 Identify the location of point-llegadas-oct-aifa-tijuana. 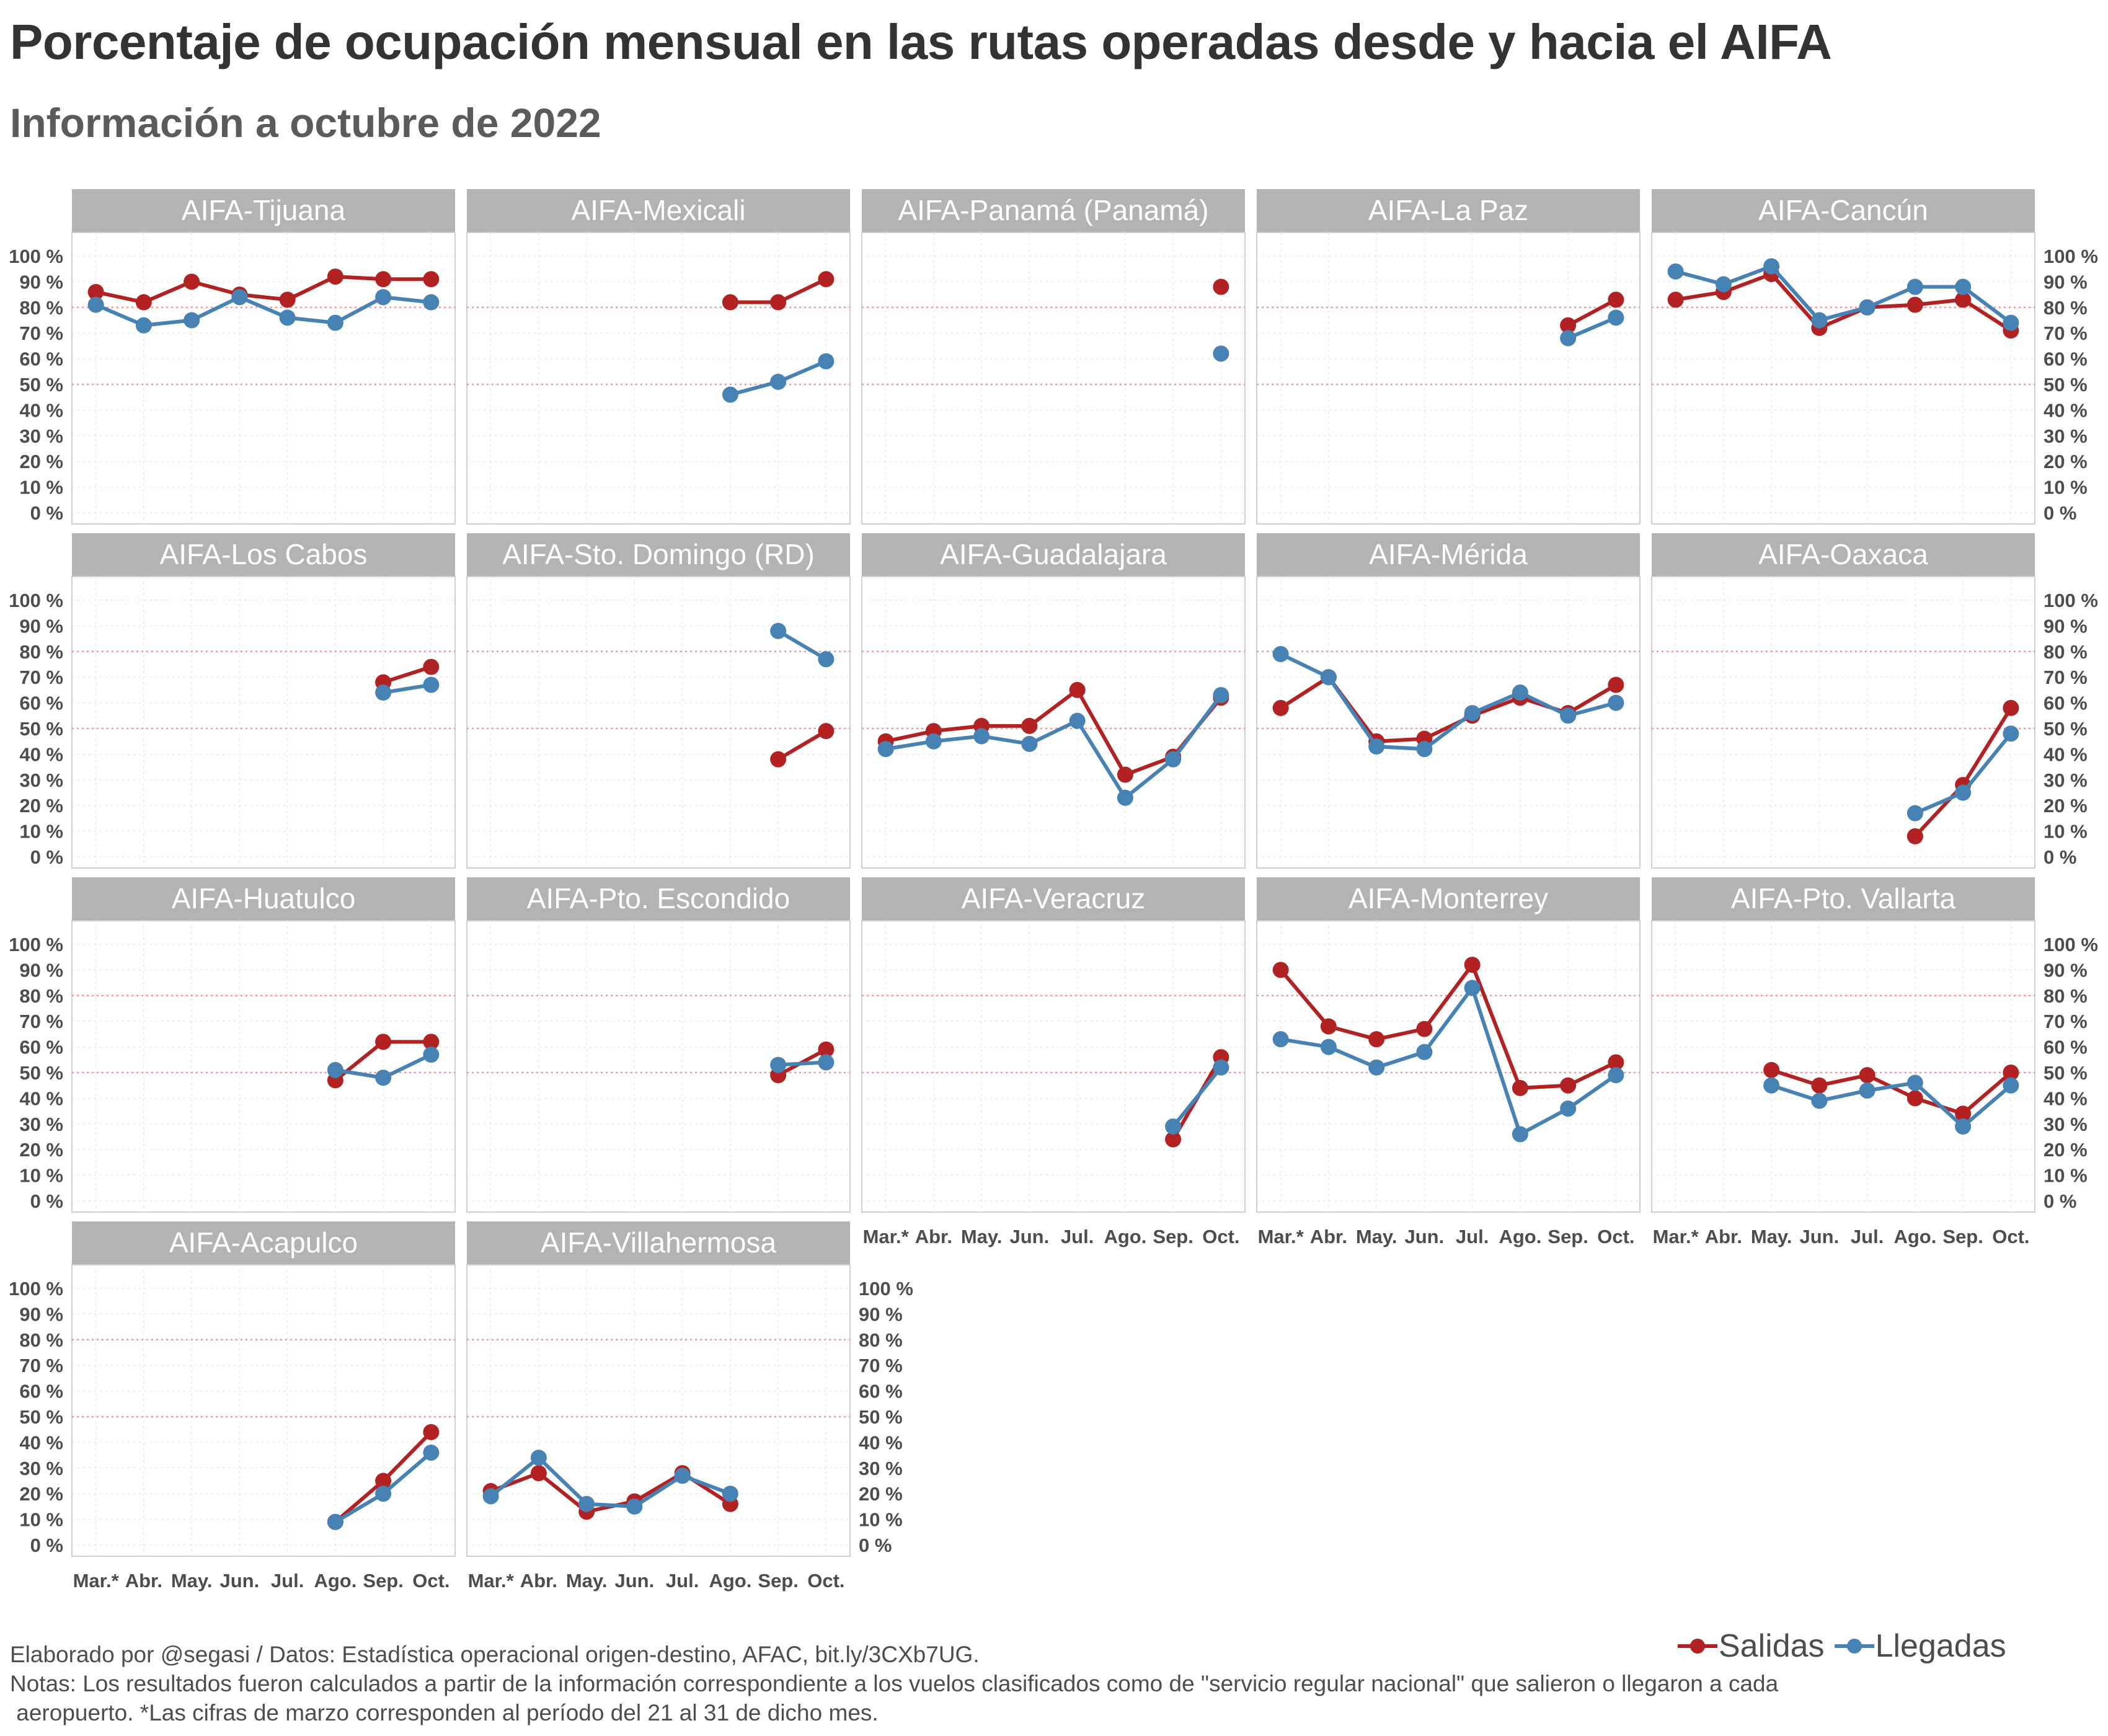
(431, 302).